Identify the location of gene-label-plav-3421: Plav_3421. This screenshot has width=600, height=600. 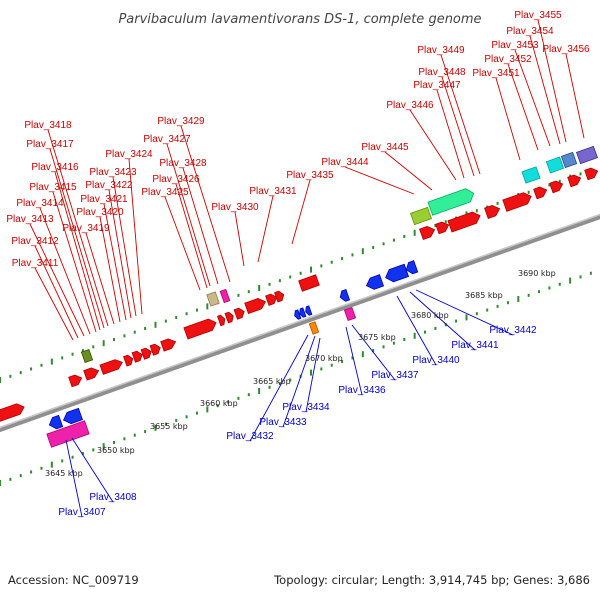
(104, 199).